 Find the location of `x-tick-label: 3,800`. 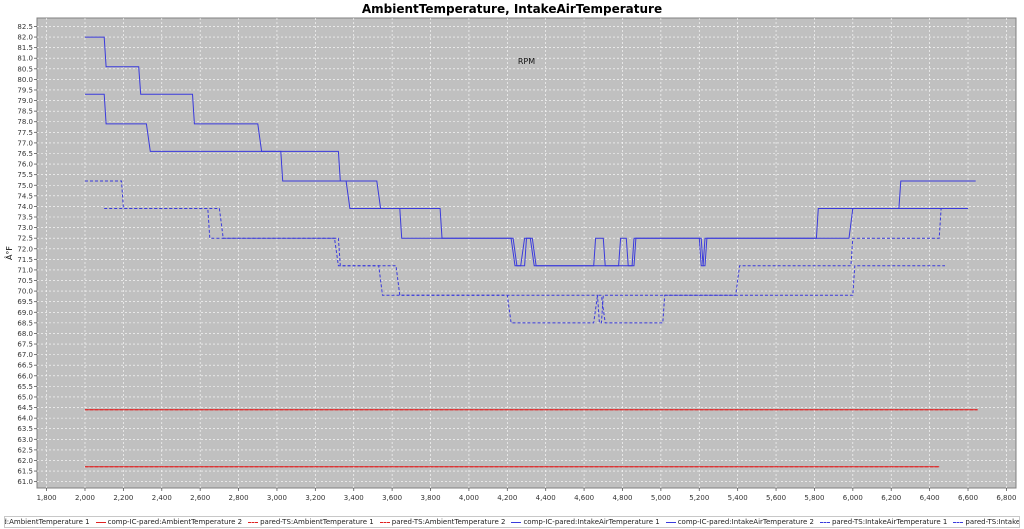

x-tick-label: 3,800 is located at coordinates (430, 498).